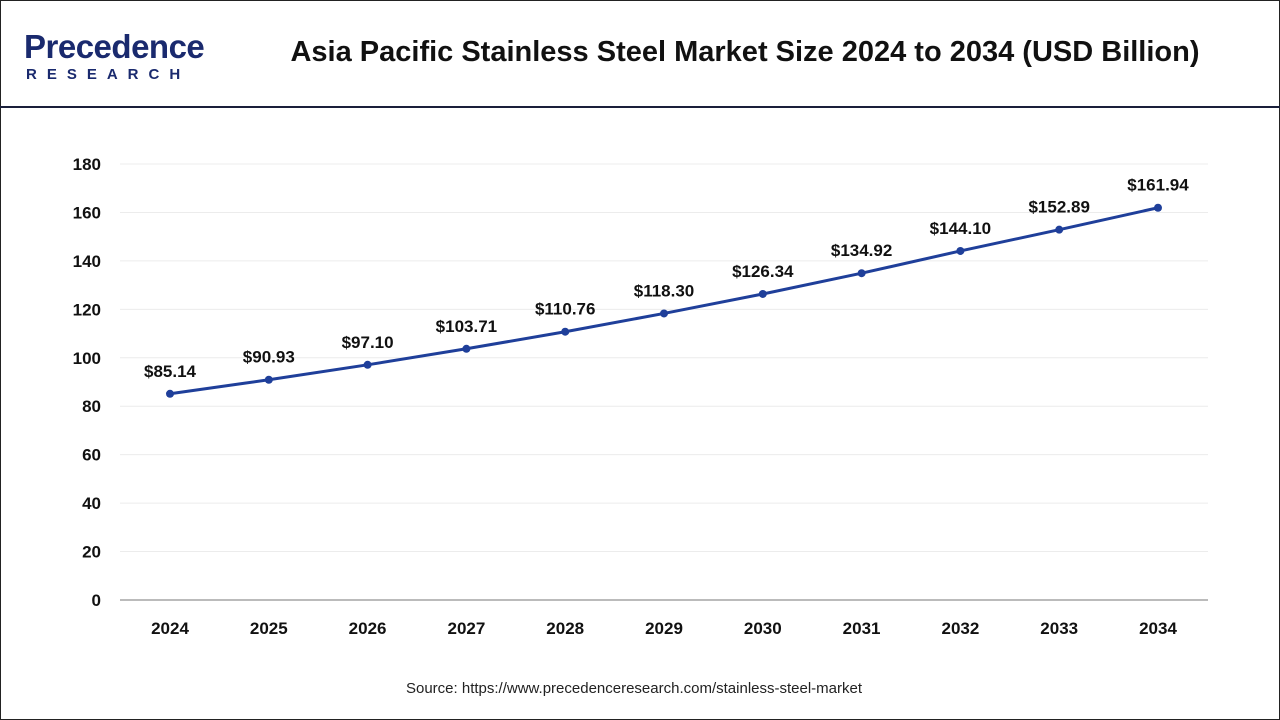 The width and height of the screenshot is (1280, 720). Describe the element at coordinates (960, 628) in the screenshot. I see `x-tick-label: 2032` at that location.